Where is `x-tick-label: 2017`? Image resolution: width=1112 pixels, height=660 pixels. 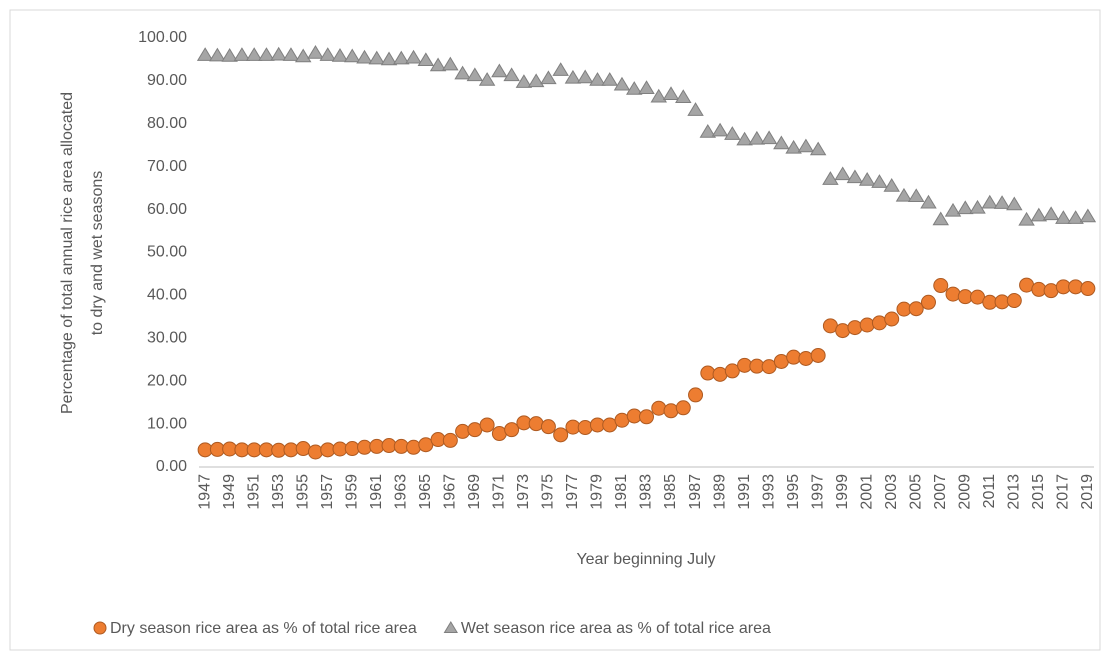 x-tick-label: 2017 is located at coordinates (1063, 492).